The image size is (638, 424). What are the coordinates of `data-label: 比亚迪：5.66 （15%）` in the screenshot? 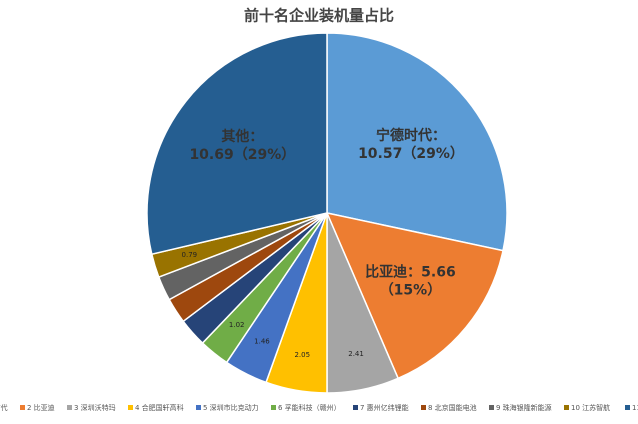 It's located at (410, 281).